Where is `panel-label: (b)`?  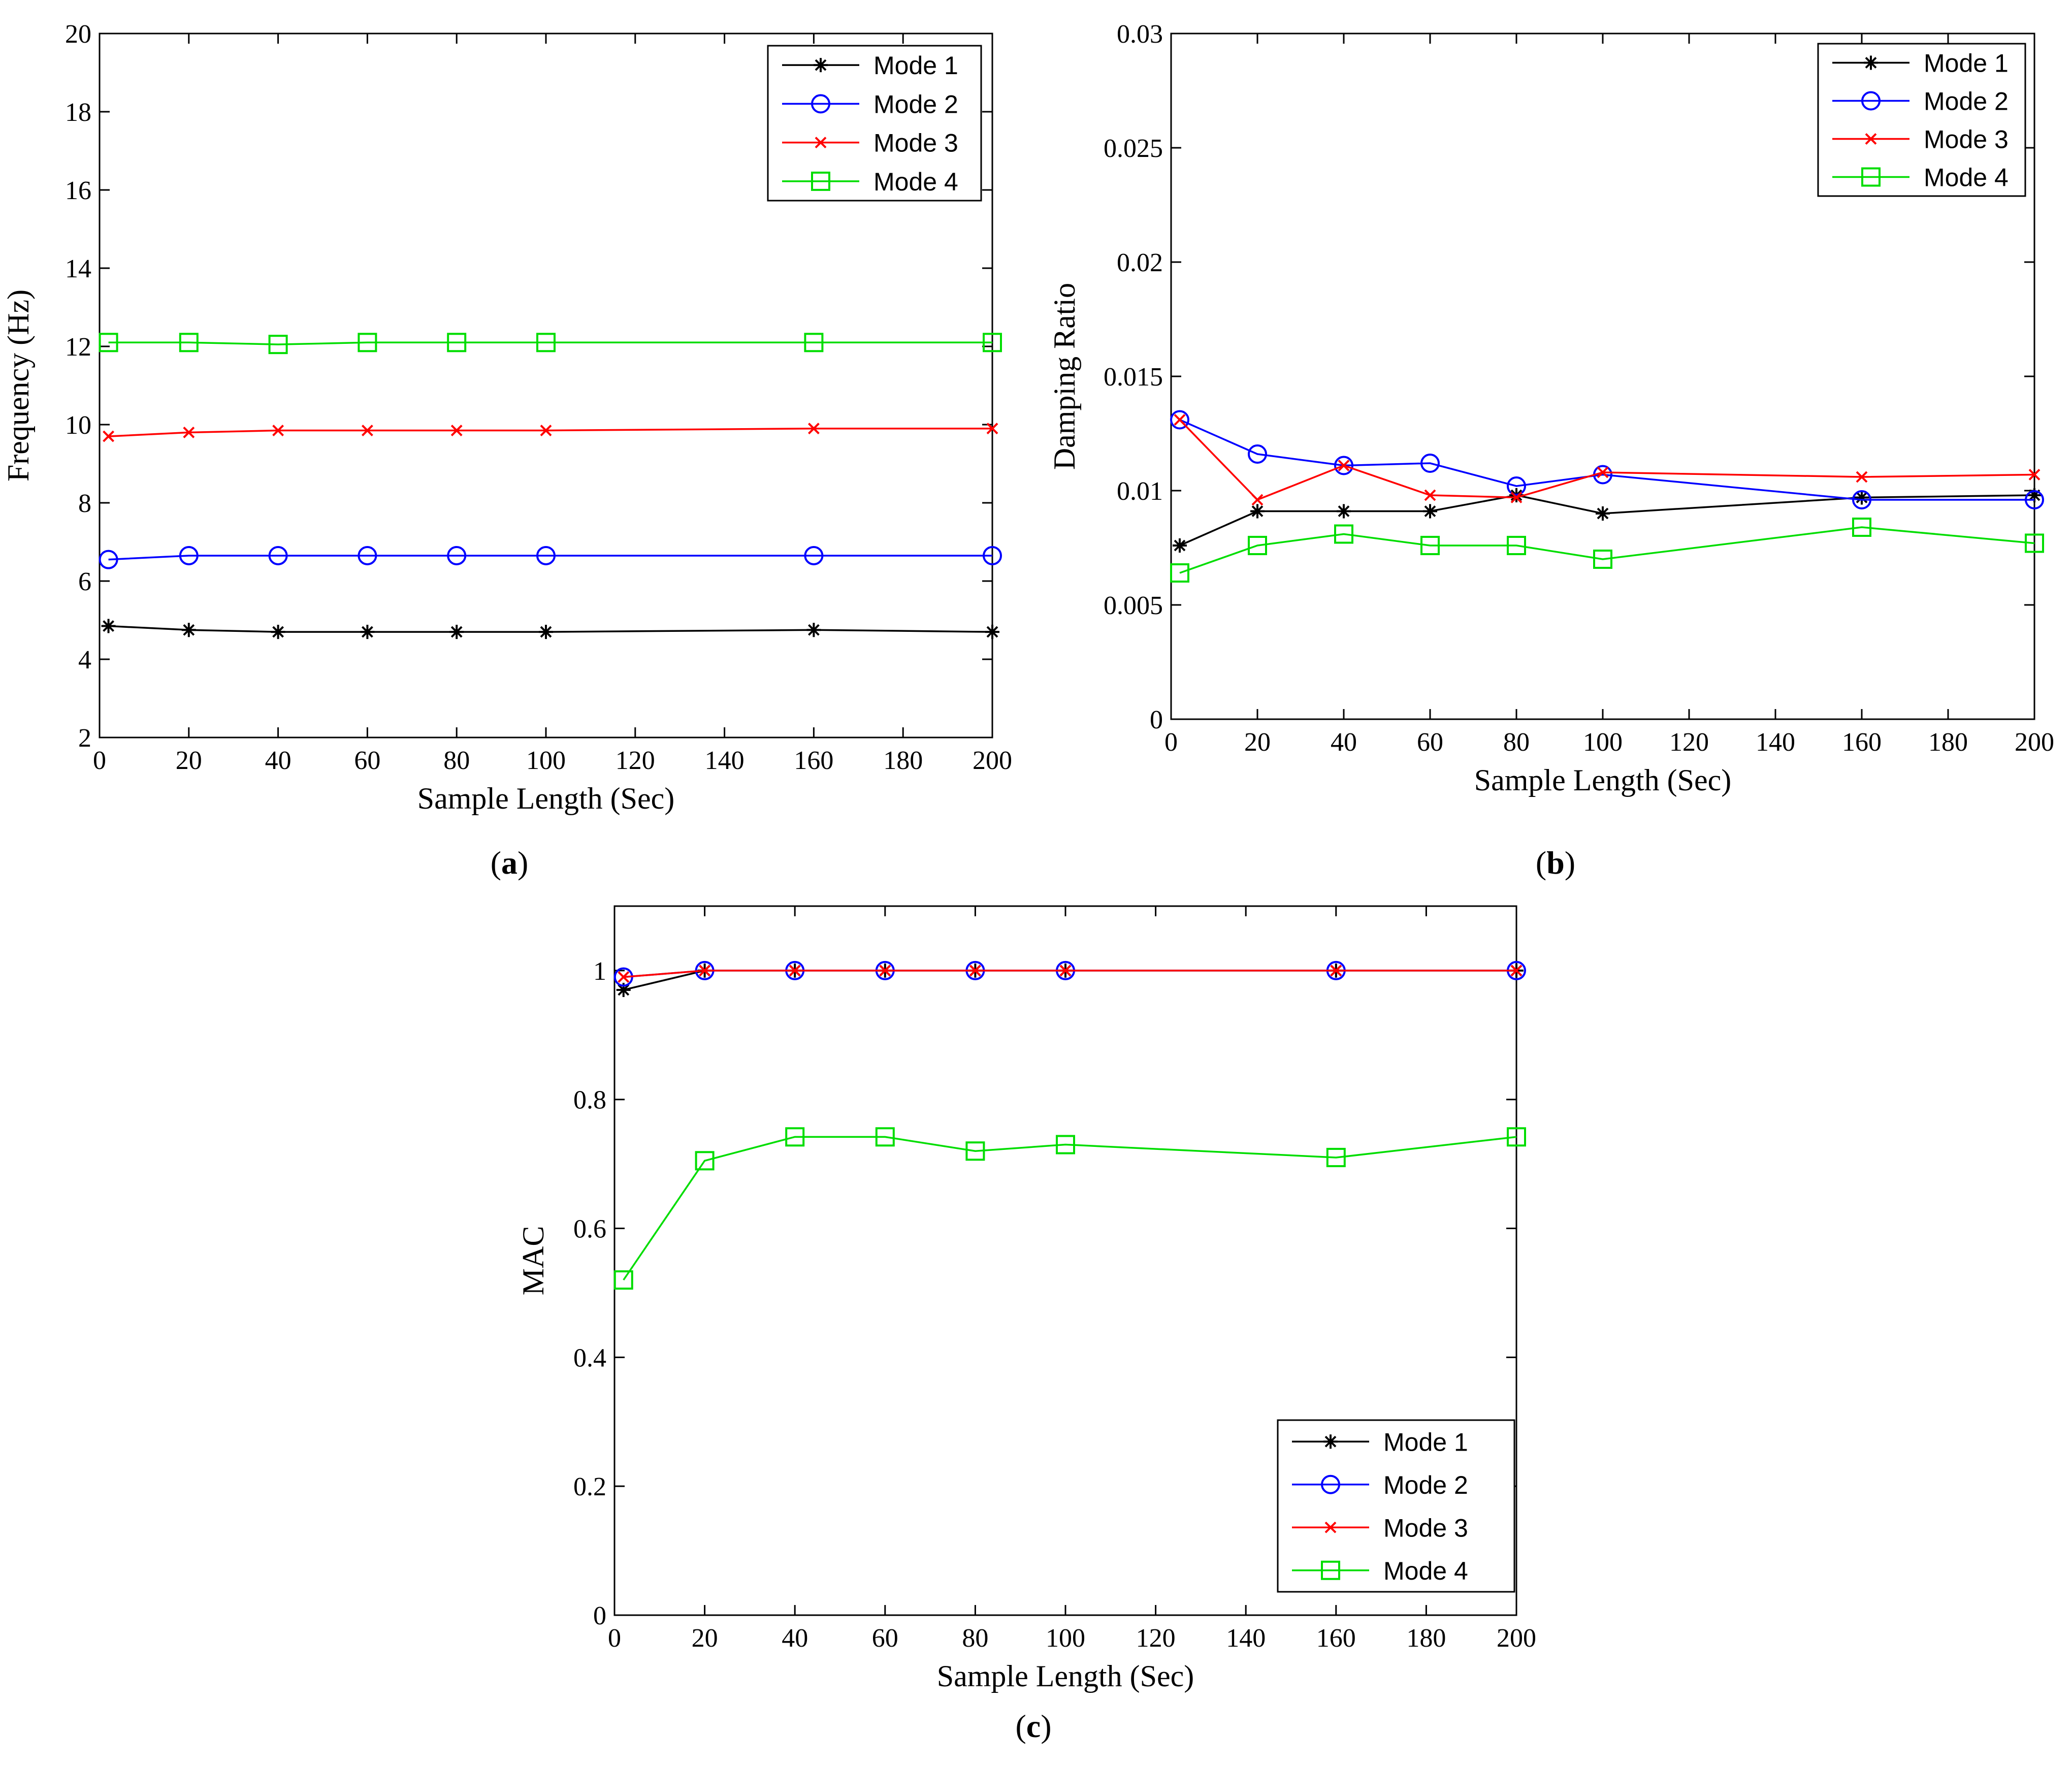
panel-label: (b) is located at coordinates (1555, 863).